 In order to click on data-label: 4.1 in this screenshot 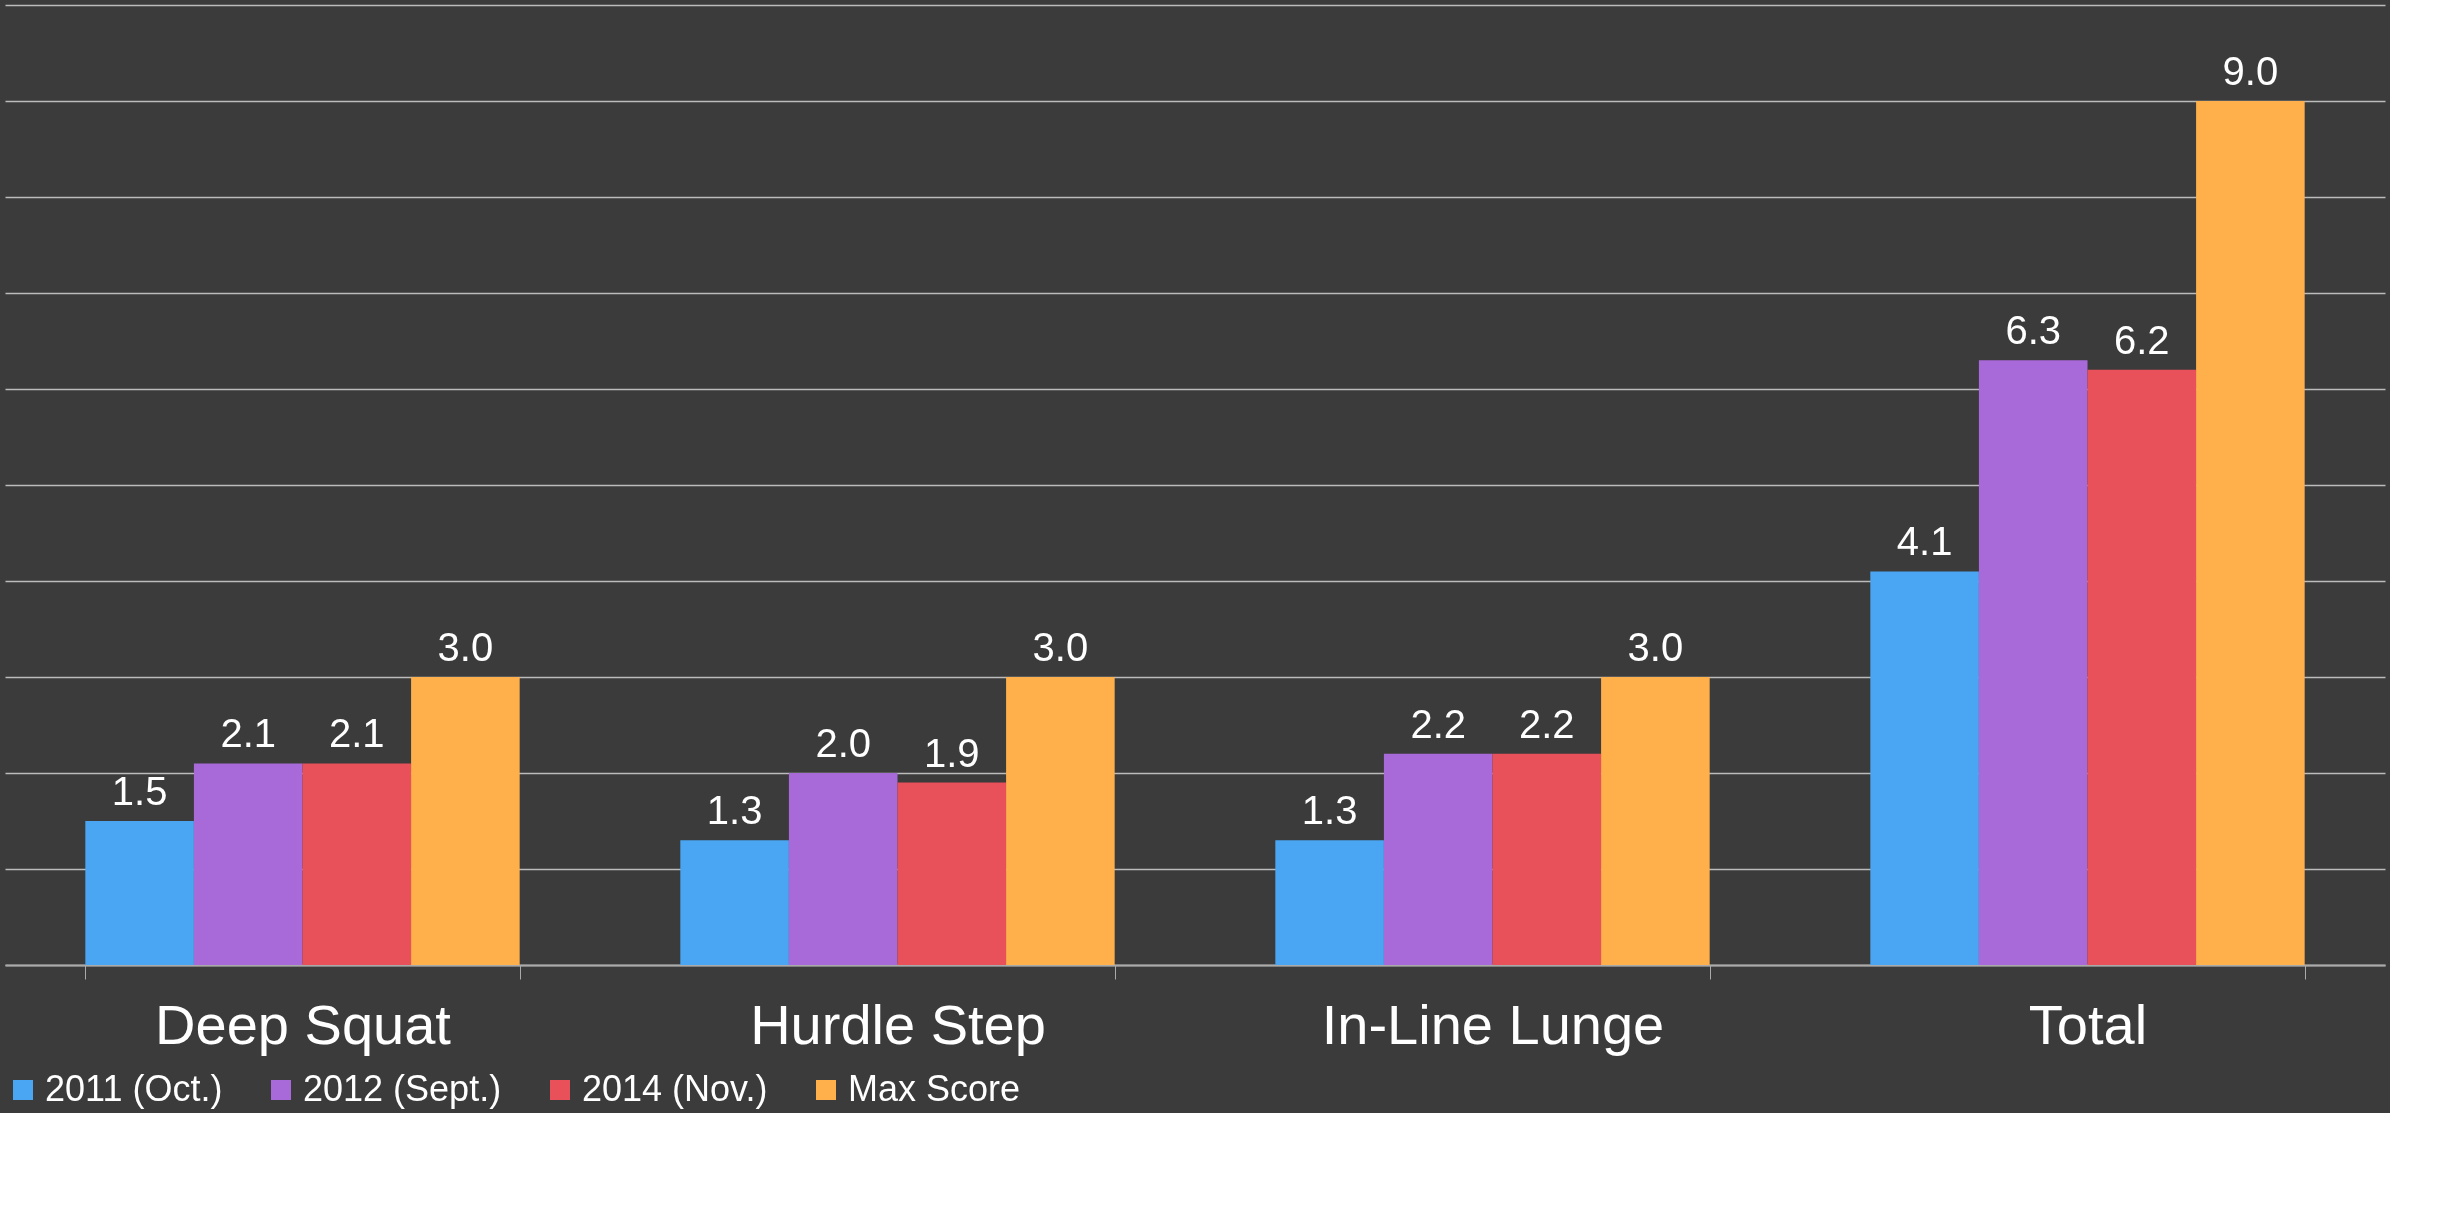, I will do `click(1924, 541)`.